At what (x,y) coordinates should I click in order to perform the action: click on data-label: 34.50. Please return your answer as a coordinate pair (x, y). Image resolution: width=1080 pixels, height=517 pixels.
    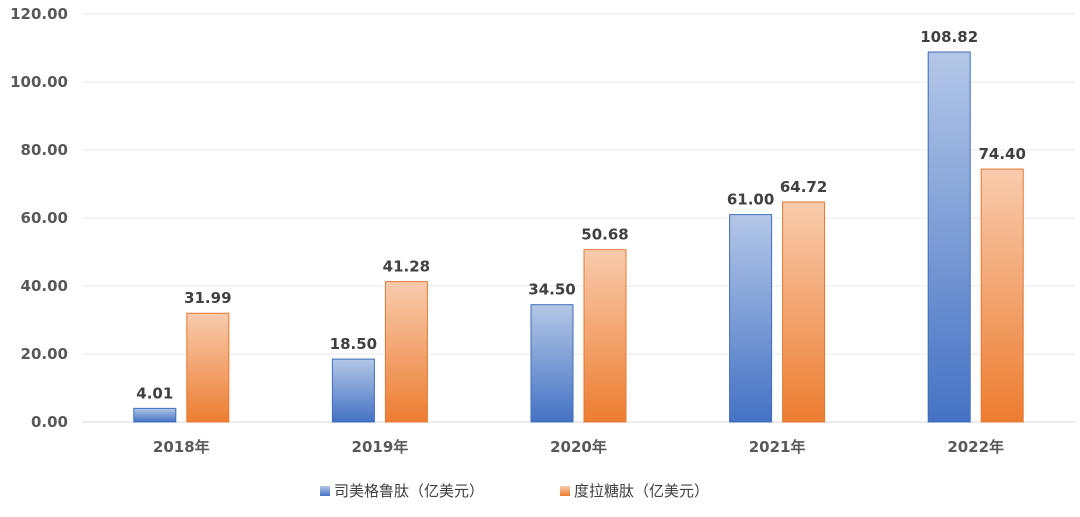
    Looking at the image, I should click on (551, 290).